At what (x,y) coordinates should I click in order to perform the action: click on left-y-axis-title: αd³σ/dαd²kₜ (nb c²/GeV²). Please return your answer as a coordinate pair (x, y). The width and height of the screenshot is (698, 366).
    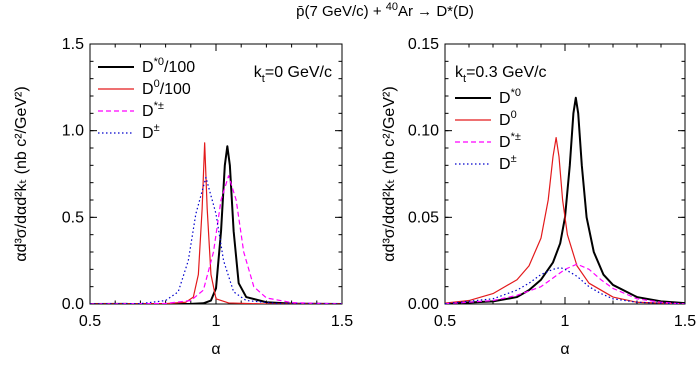
    Looking at the image, I should click on (21, 173).